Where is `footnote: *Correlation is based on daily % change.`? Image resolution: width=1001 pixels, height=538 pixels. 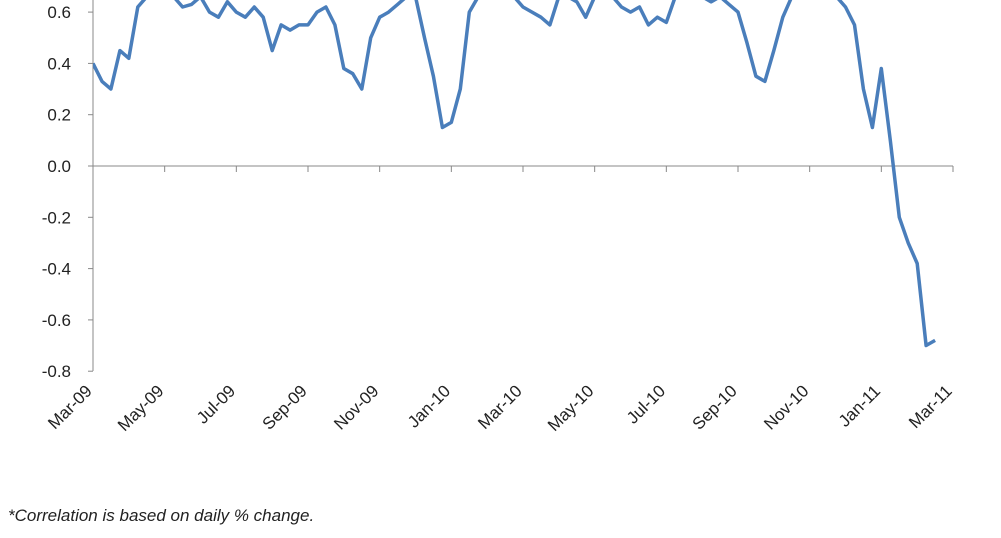
footnote: *Correlation is based on daily % change. is located at coordinates (161, 515).